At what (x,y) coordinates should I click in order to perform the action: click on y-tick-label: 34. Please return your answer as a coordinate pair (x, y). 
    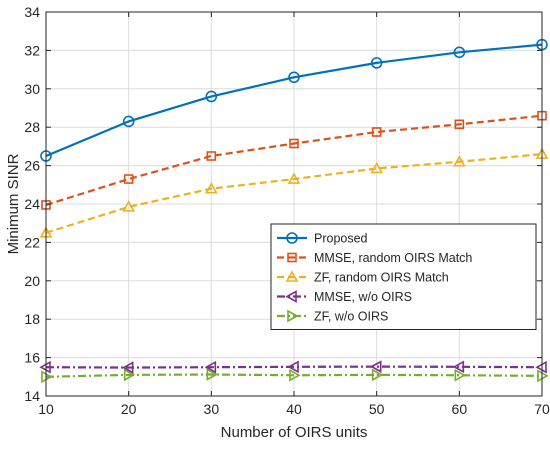
    Looking at the image, I should click on (32, 12).